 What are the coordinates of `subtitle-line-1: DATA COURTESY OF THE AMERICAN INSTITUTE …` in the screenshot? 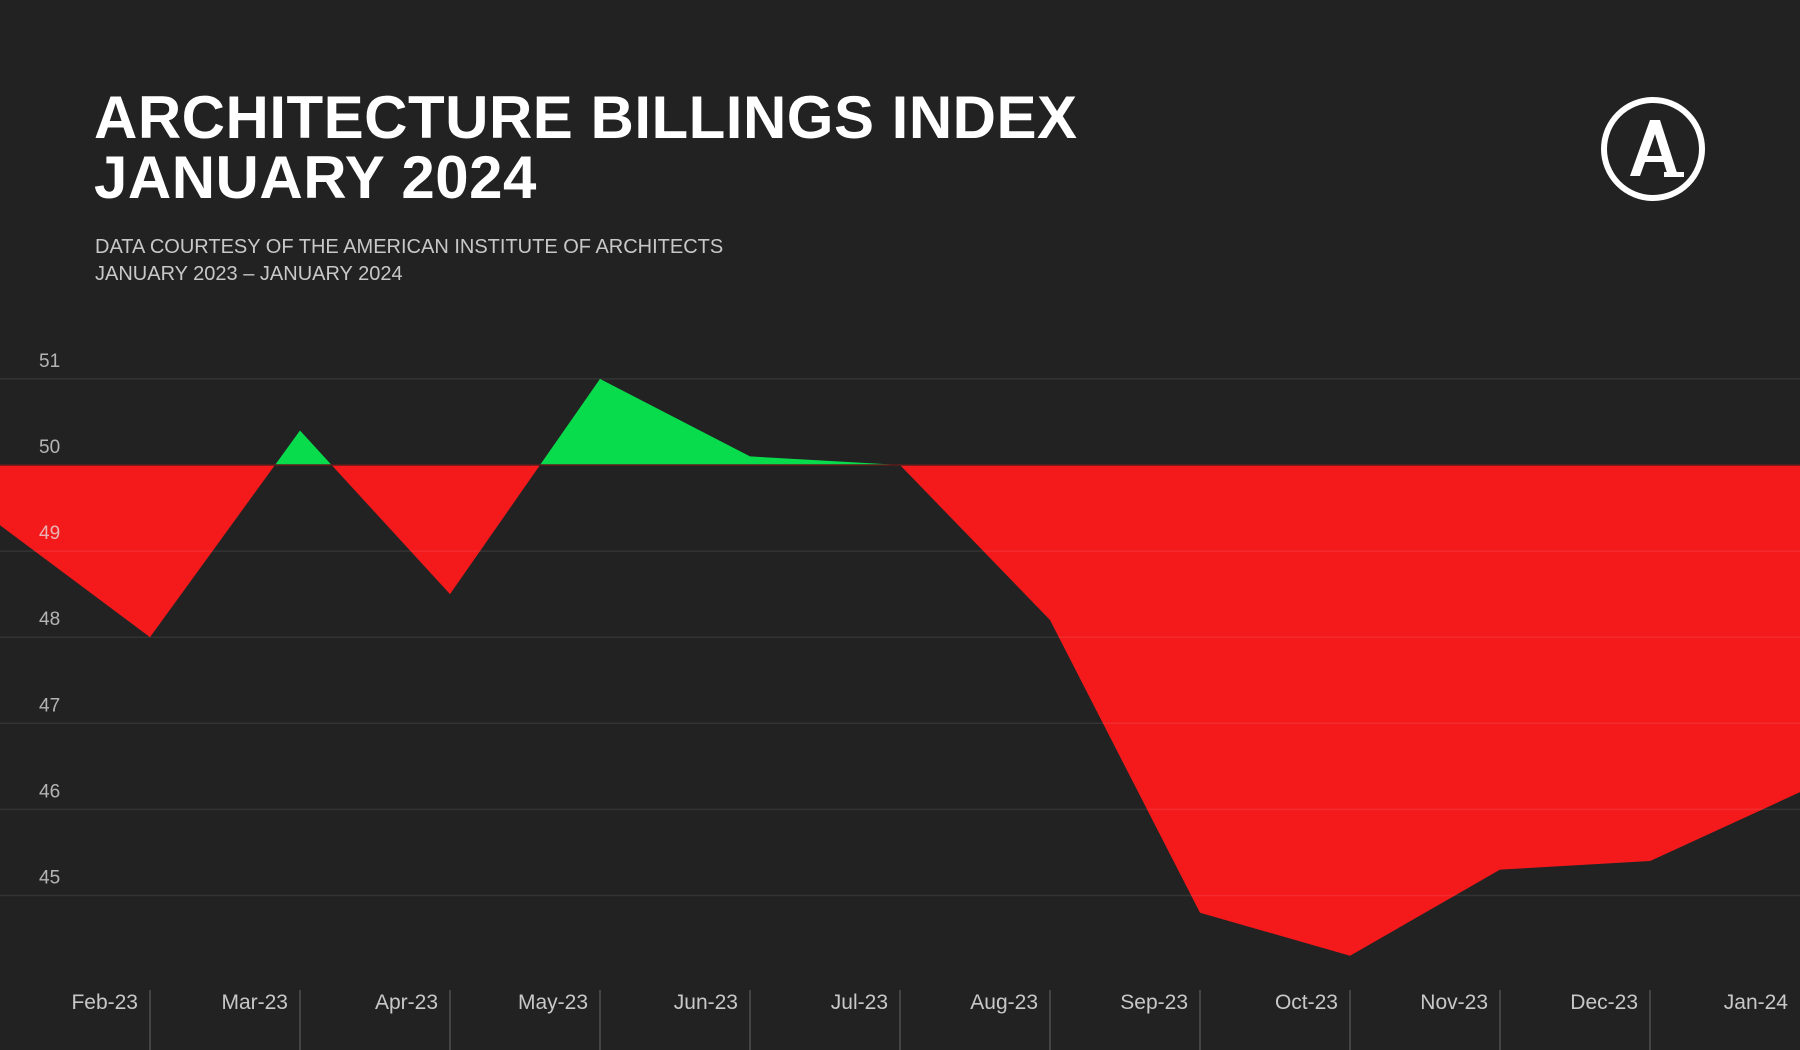 It's located at (409, 247).